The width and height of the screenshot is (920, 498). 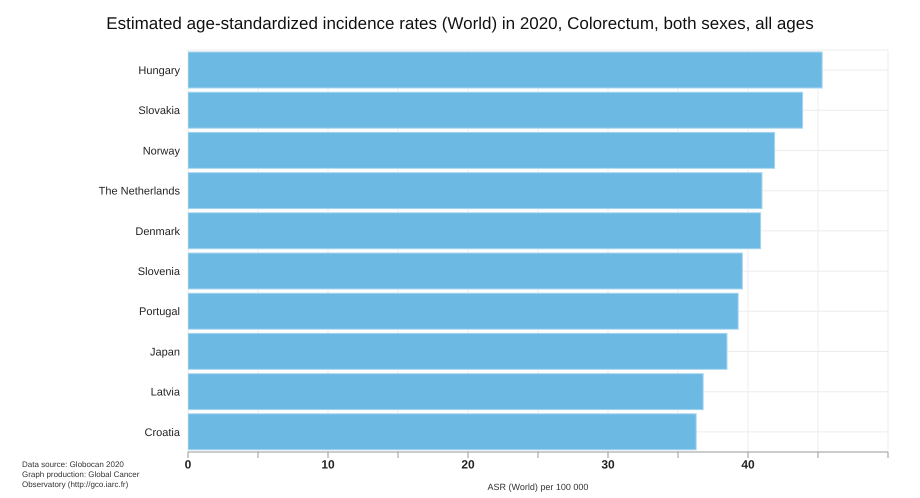 I want to click on y-tick-label: Slovenia, so click(x=159, y=272).